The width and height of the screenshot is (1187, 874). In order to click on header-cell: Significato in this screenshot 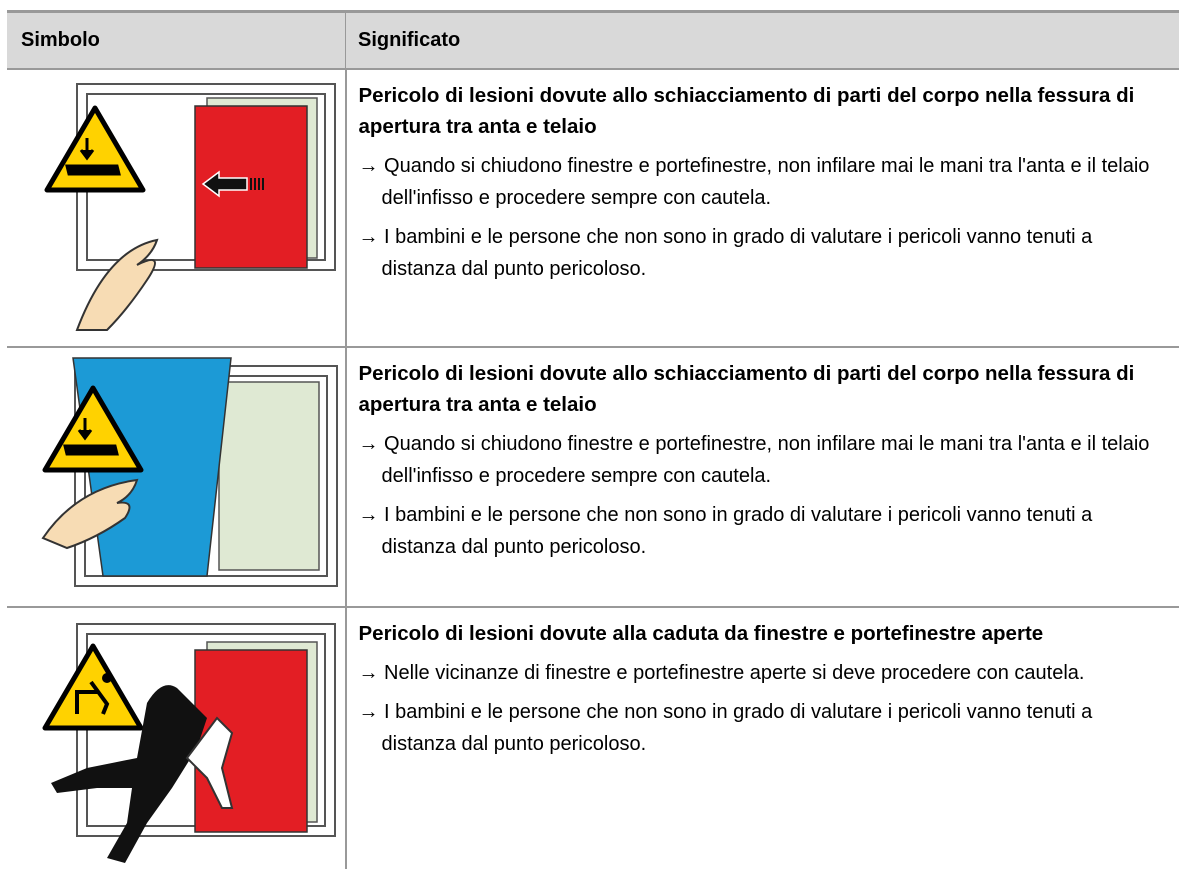, I will do `click(762, 39)`.